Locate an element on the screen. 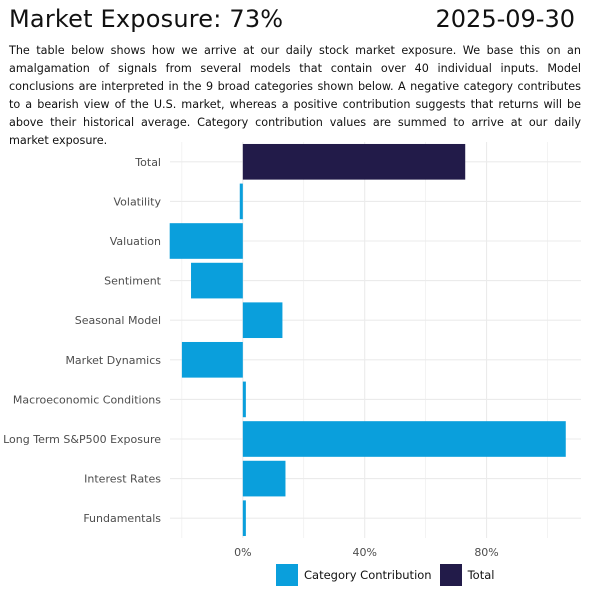  chart-legend: Category Contribution Total is located at coordinates (389, 575).